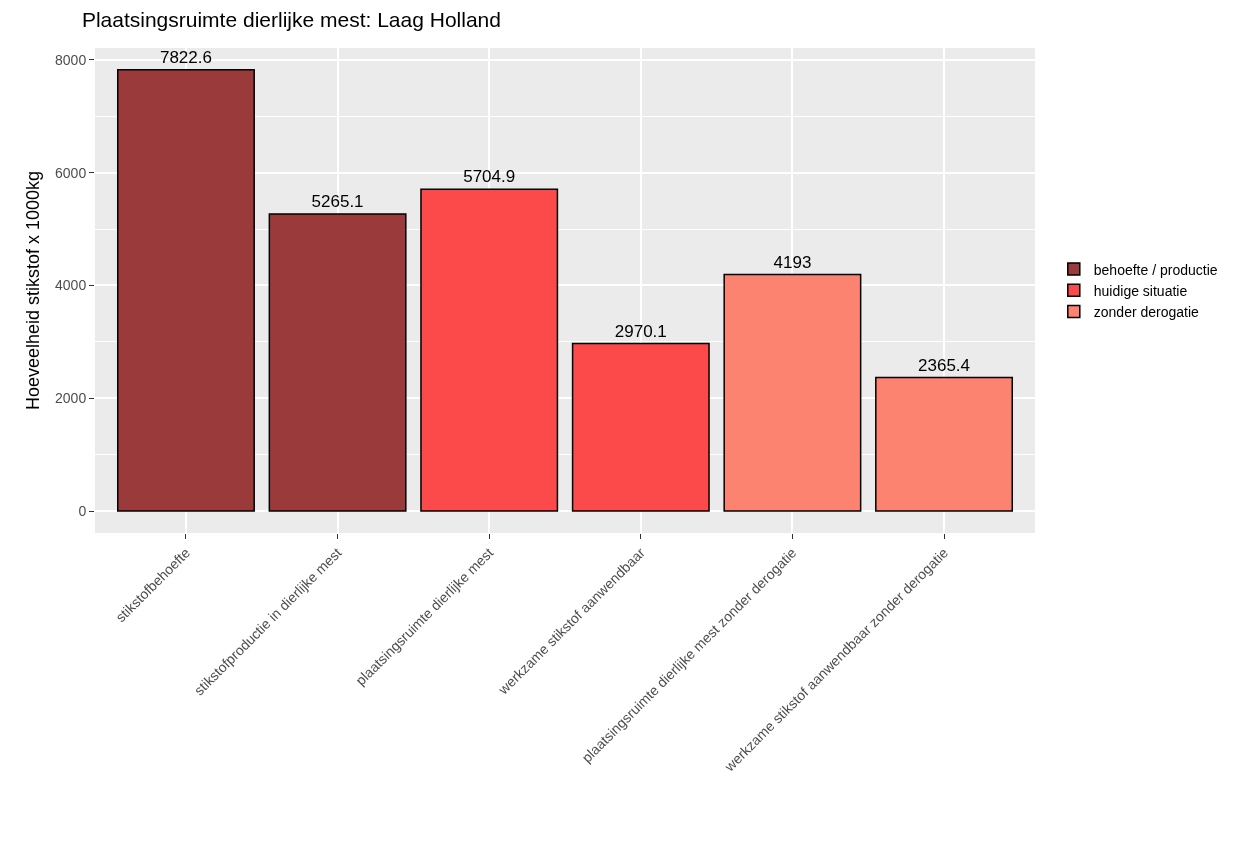 The width and height of the screenshot is (1260, 843). Describe the element at coordinates (71, 285) in the screenshot. I see `y-tick-label: 4000` at that location.